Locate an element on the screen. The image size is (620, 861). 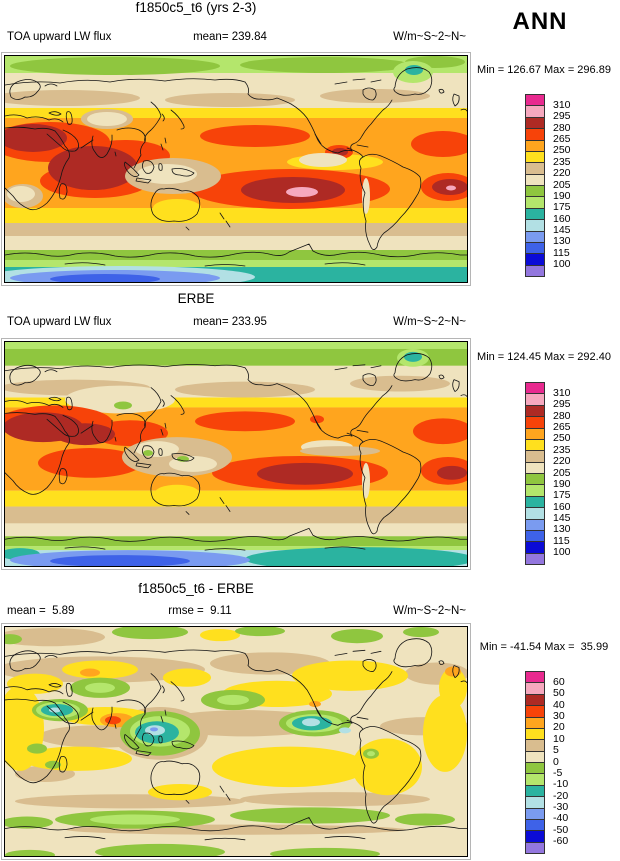
colorbar-tick-label: 0 is located at coordinates (556, 761).